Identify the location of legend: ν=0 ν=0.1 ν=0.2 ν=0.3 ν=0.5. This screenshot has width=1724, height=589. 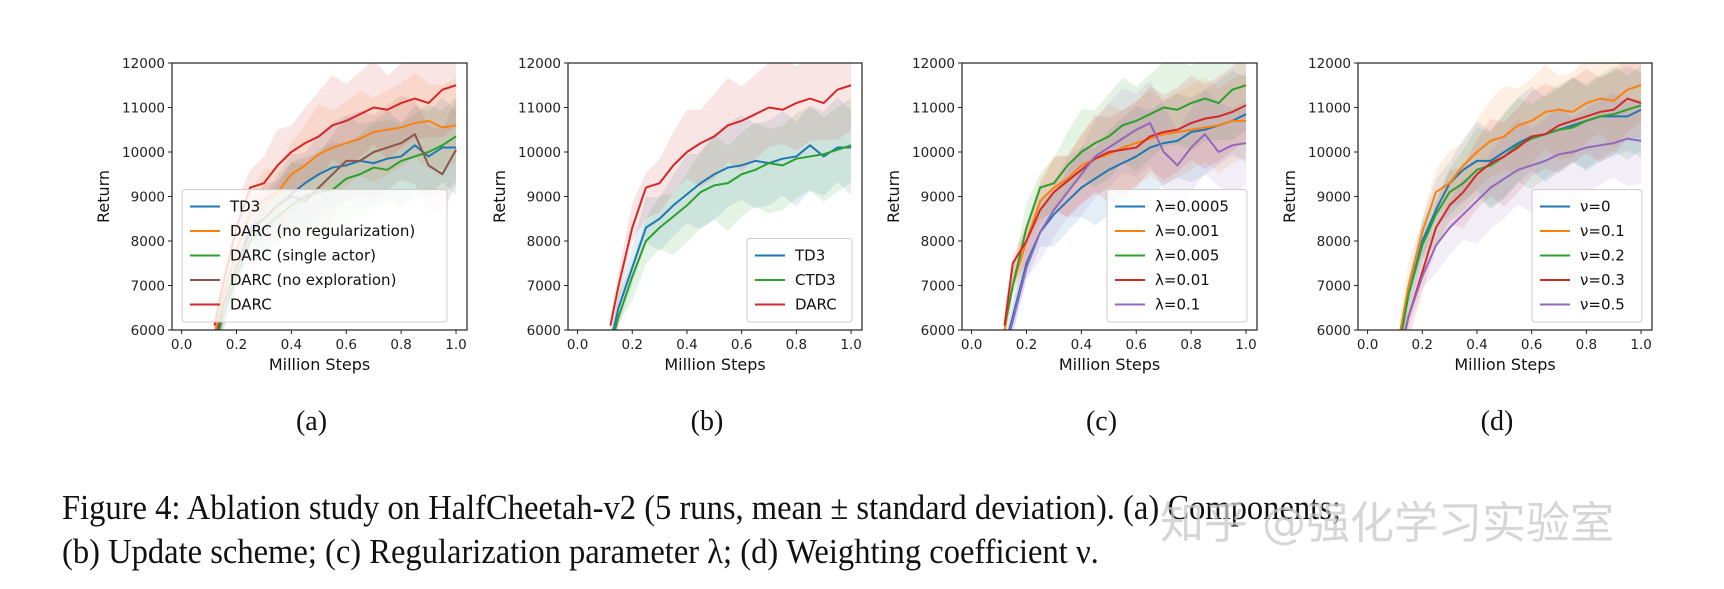
(1587, 256).